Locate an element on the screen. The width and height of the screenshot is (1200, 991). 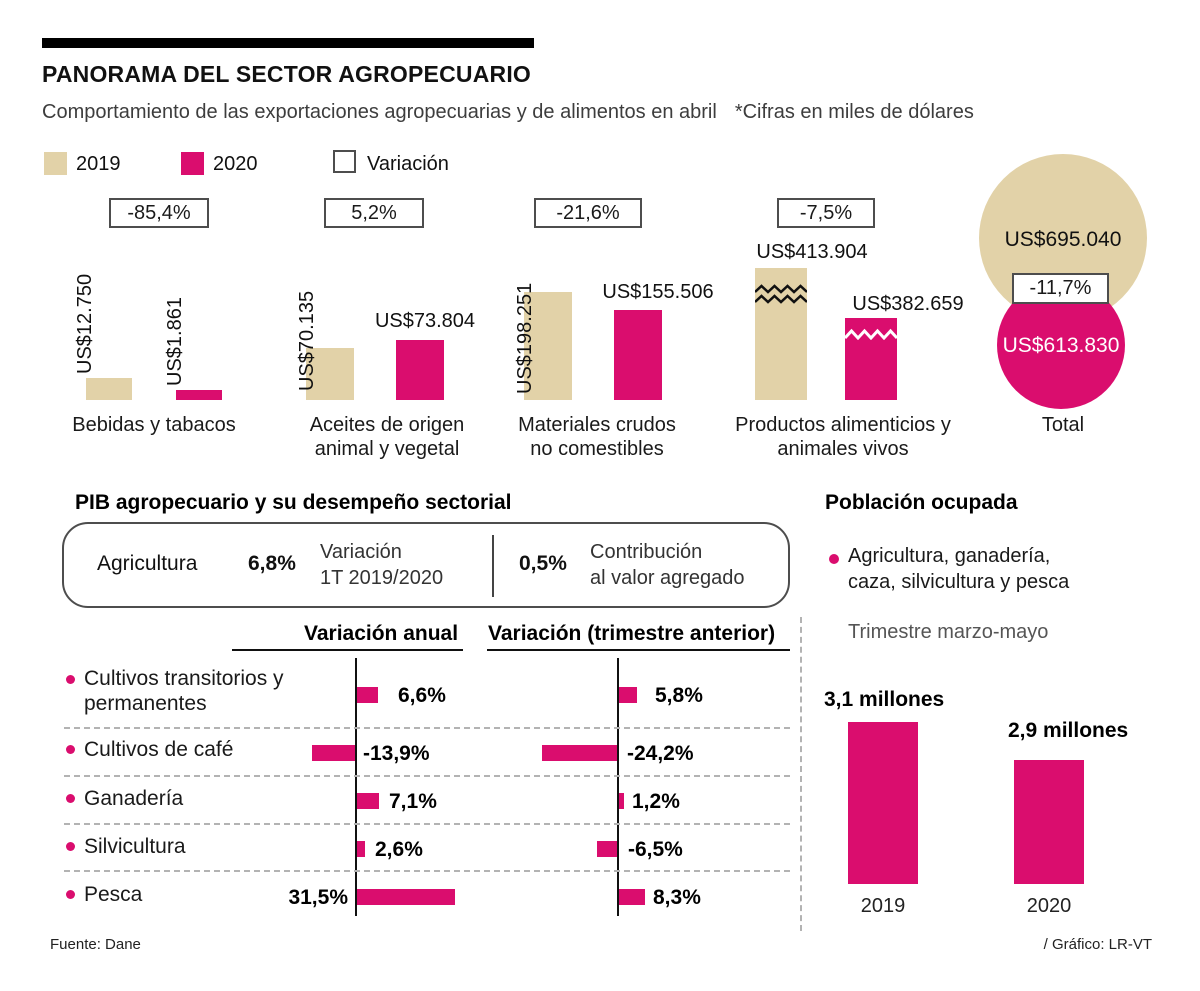
page-title: PANORAMA DEL SECTOR AGROPECUARIO is located at coordinates (287, 74).